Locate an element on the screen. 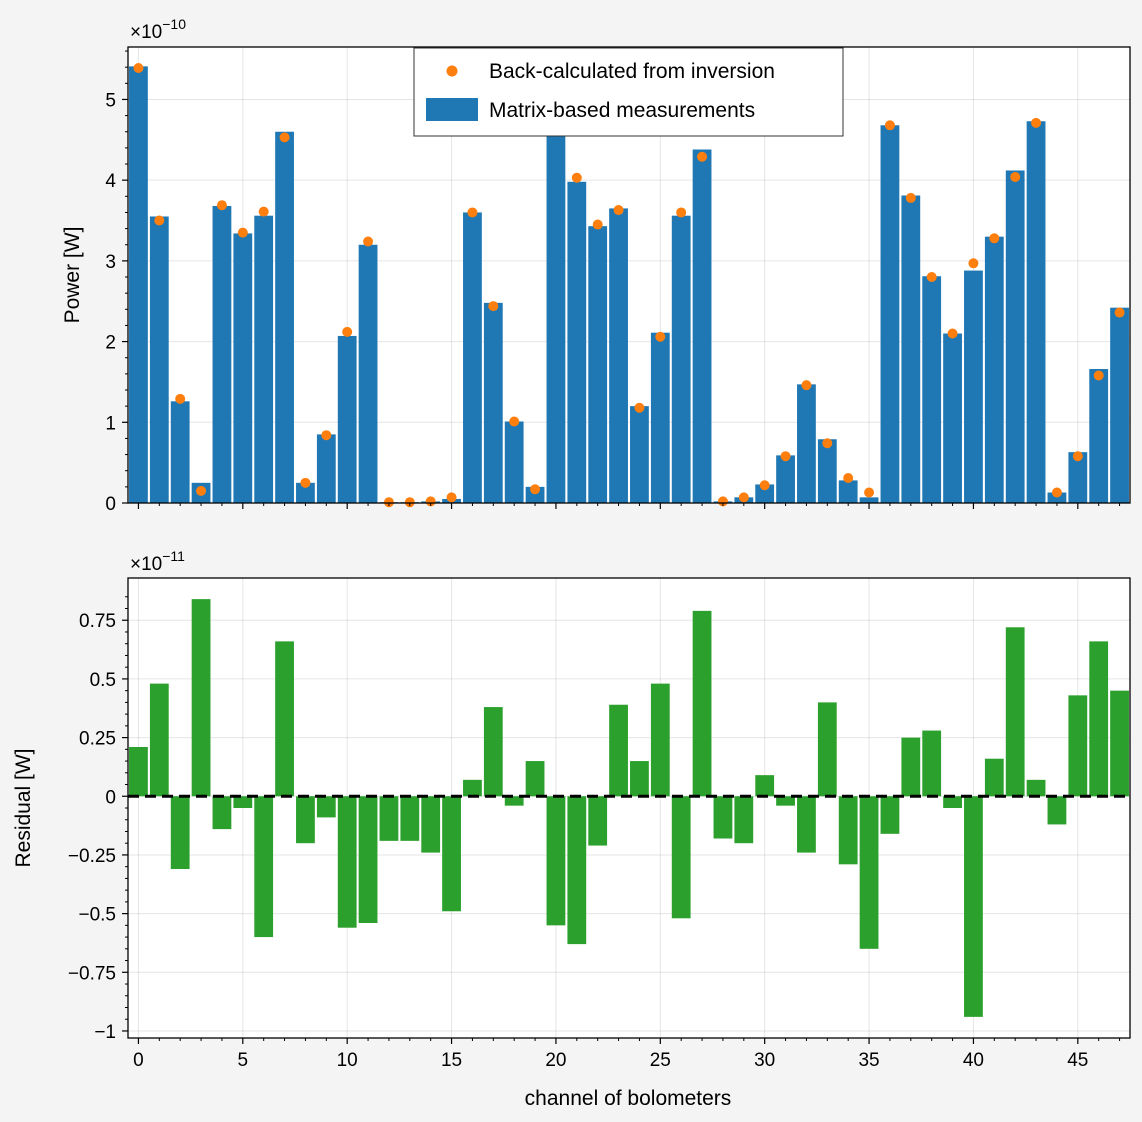 Image resolution: width=1142 pixels, height=1122 pixels. residual-xtick-label: 40 is located at coordinates (973, 1060).